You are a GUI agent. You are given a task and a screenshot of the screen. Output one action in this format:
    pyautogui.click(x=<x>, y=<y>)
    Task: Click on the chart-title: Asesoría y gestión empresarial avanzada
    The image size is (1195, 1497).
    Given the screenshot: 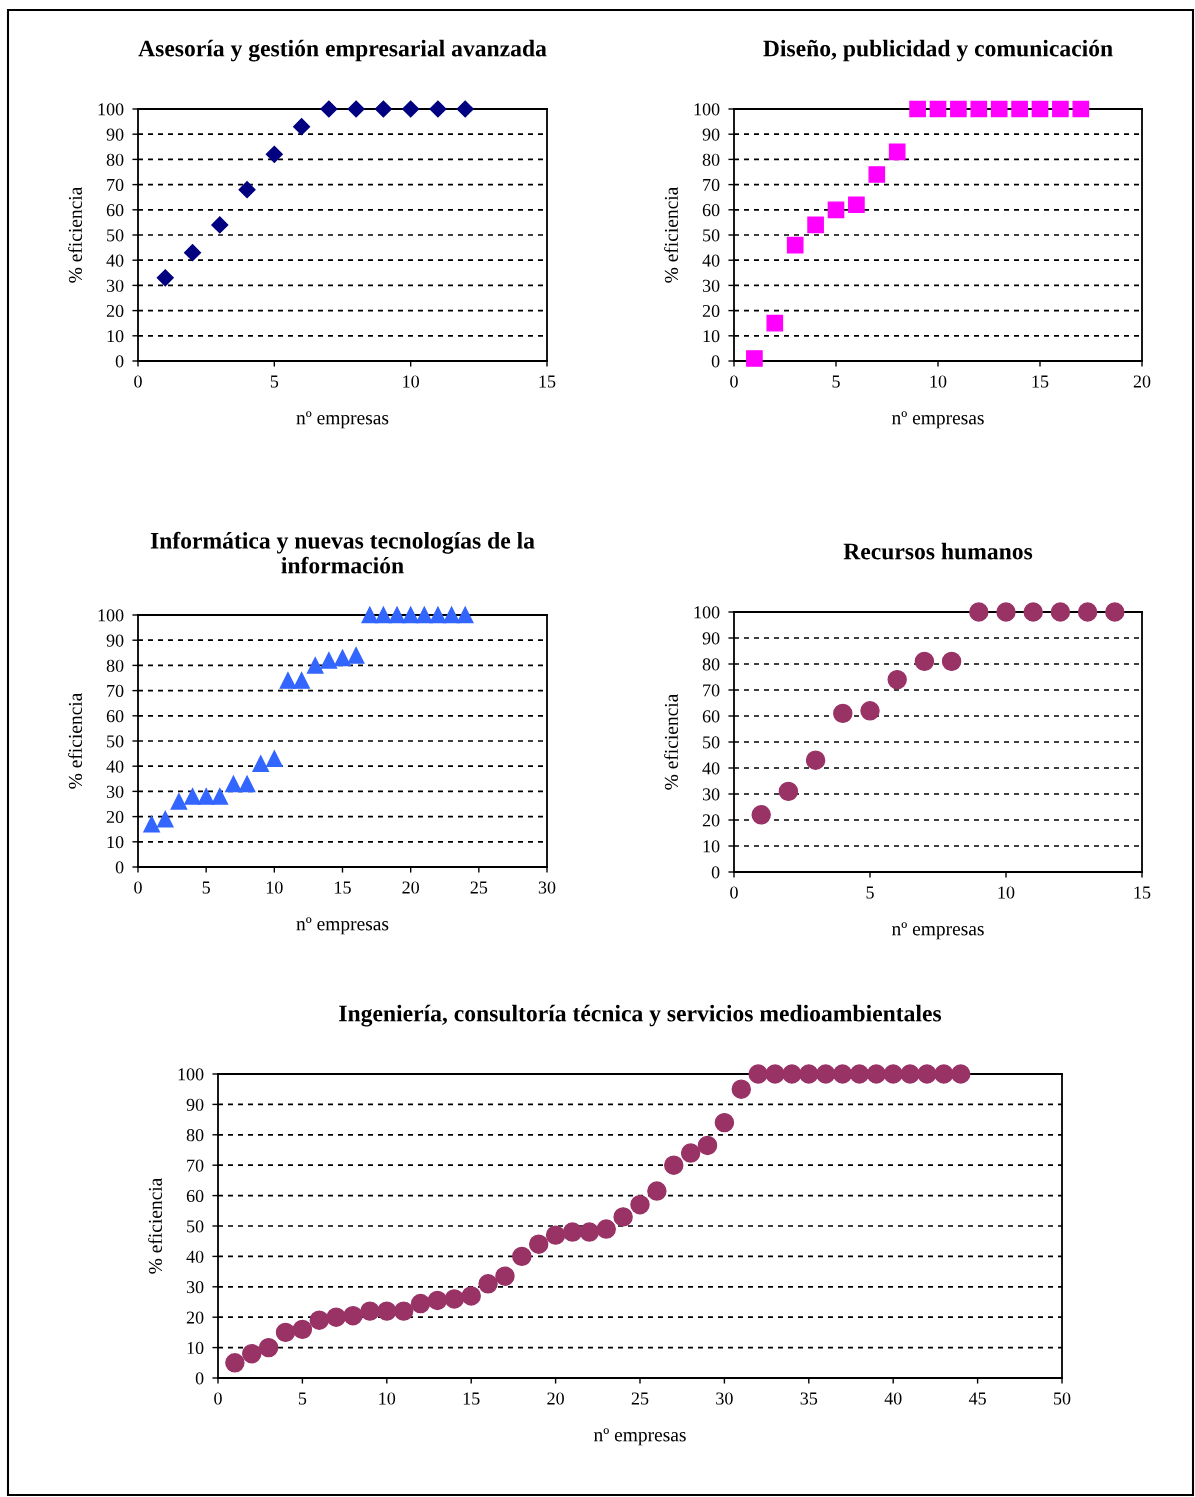 What is the action you would take?
    pyautogui.click(x=342, y=50)
    